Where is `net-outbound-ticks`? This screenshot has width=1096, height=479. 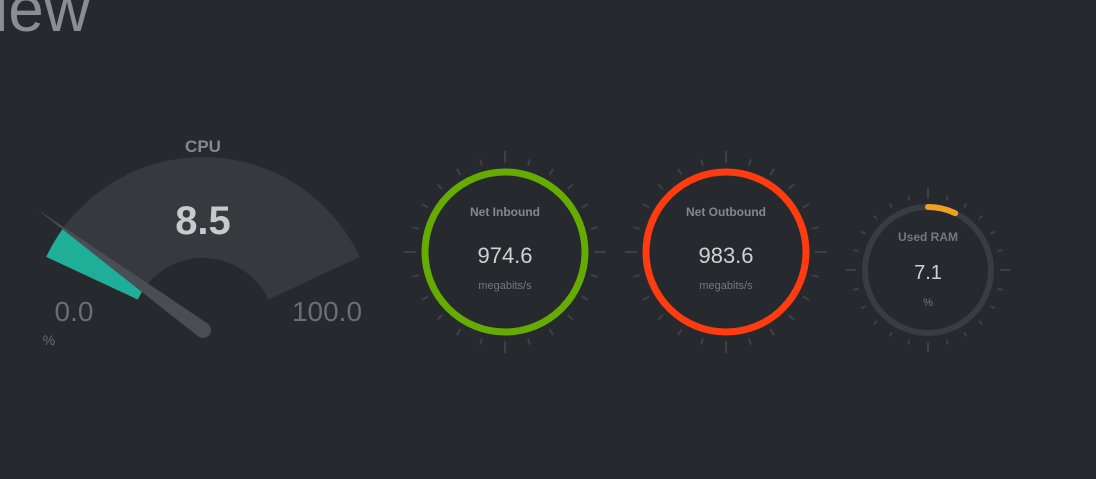 net-outbound-ticks is located at coordinates (726, 252).